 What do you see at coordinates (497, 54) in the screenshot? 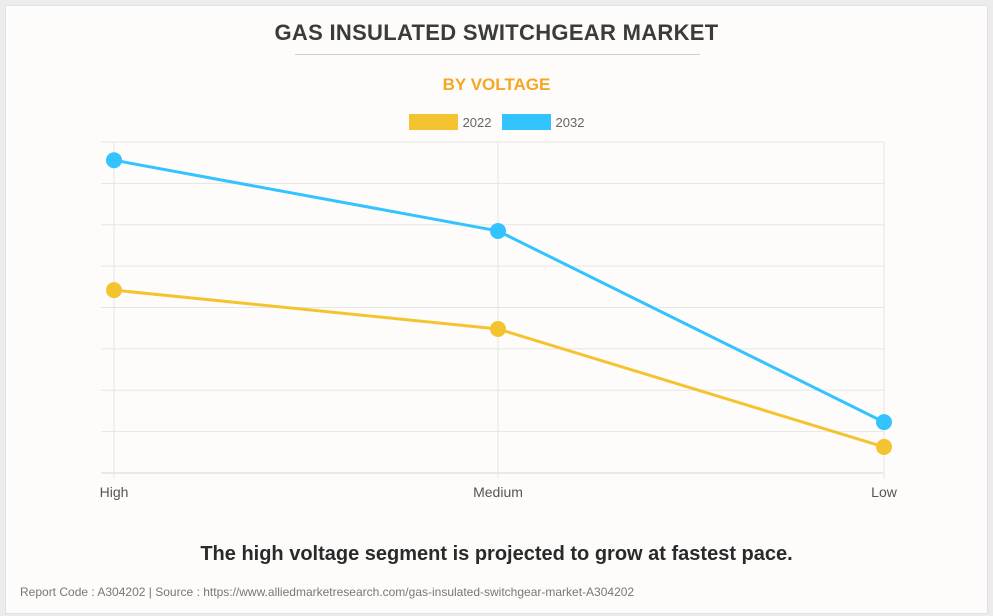
I see `title-divider` at bounding box center [497, 54].